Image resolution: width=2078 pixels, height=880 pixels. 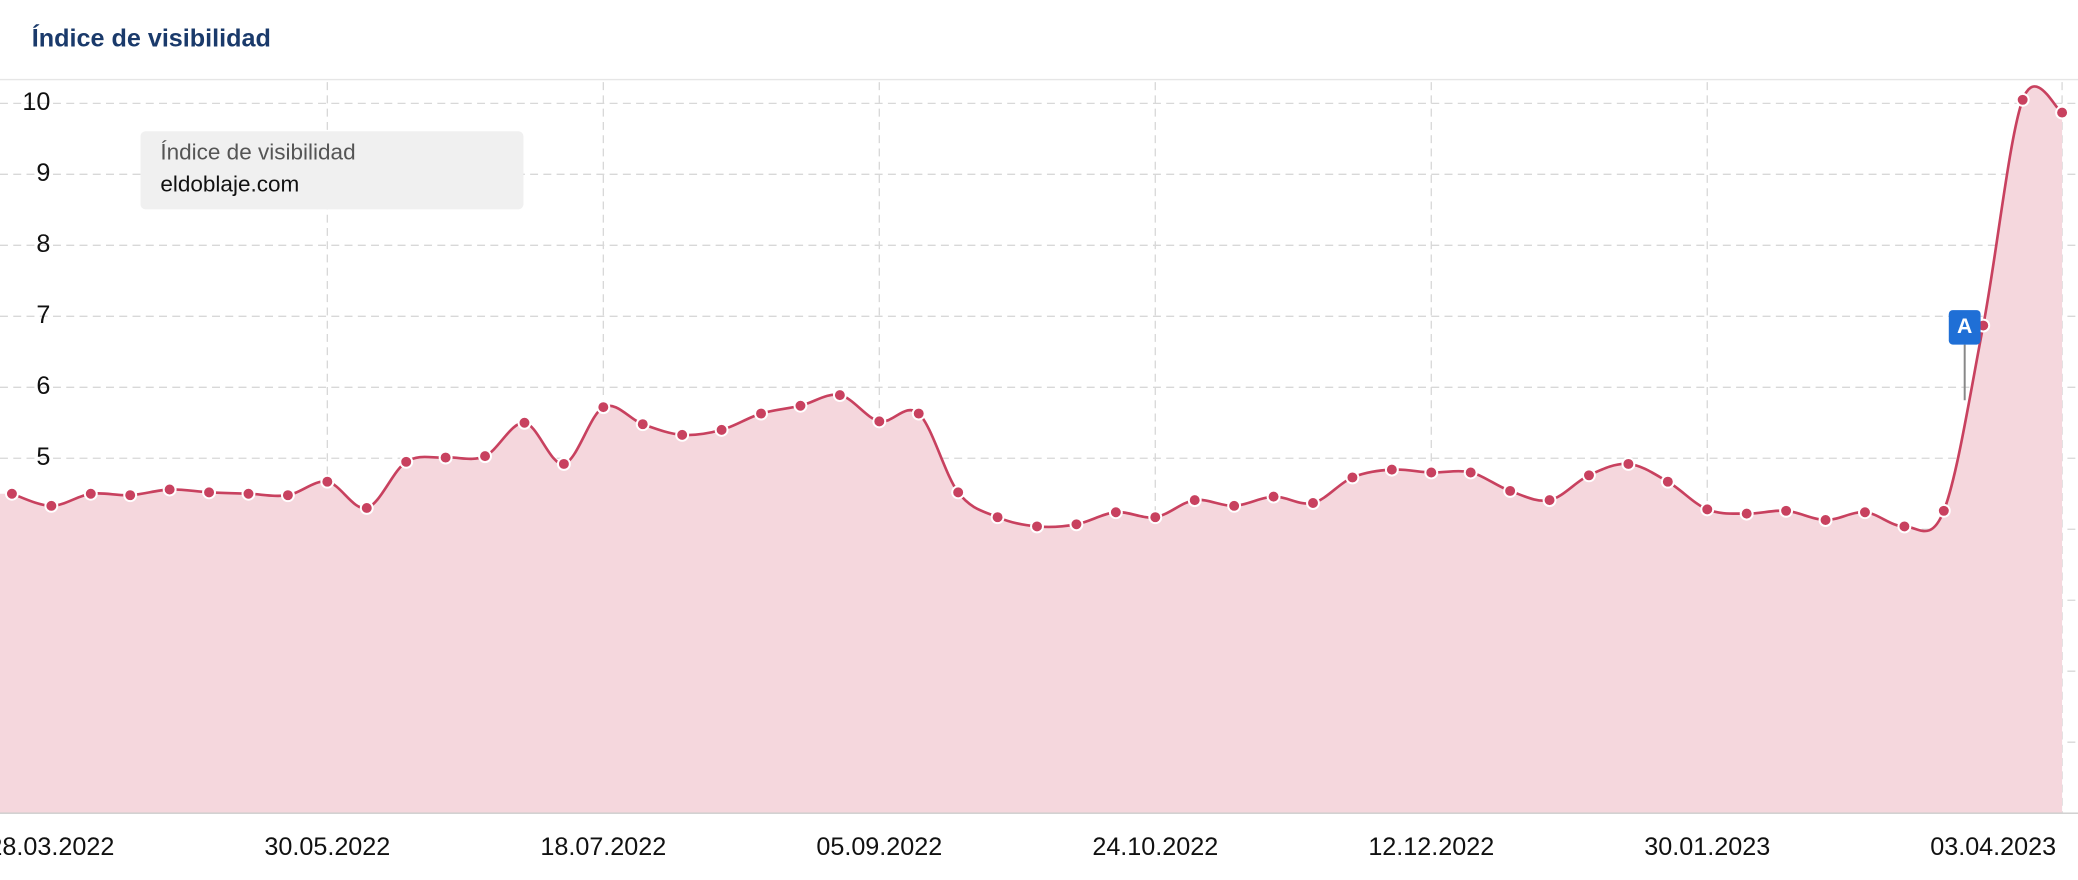 What do you see at coordinates (879, 847) in the screenshot?
I see `x-tick-label: 05.09.2022` at bounding box center [879, 847].